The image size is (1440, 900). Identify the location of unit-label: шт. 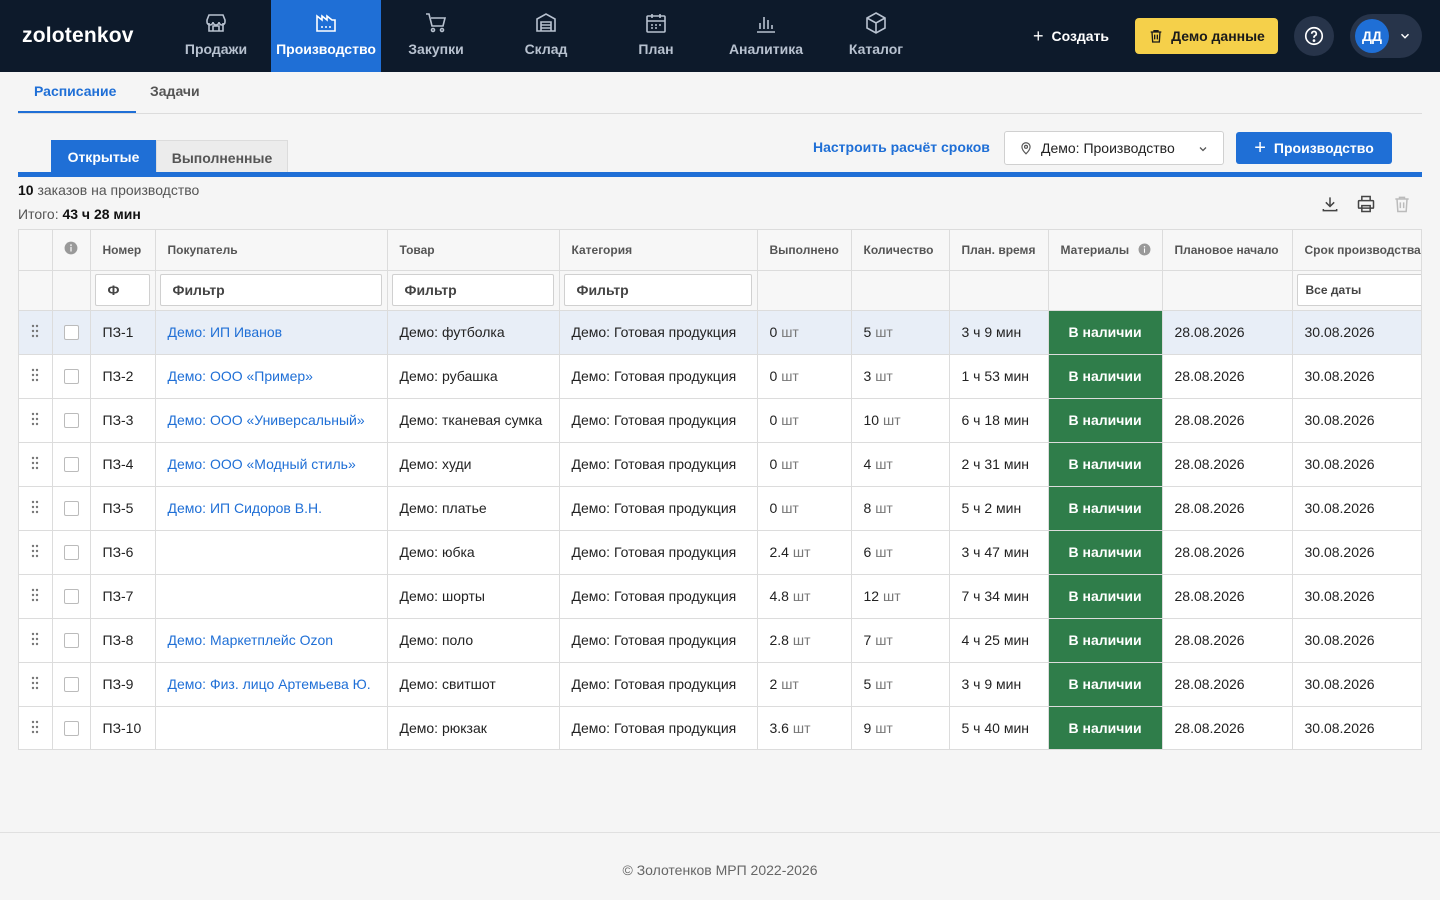
(884, 728).